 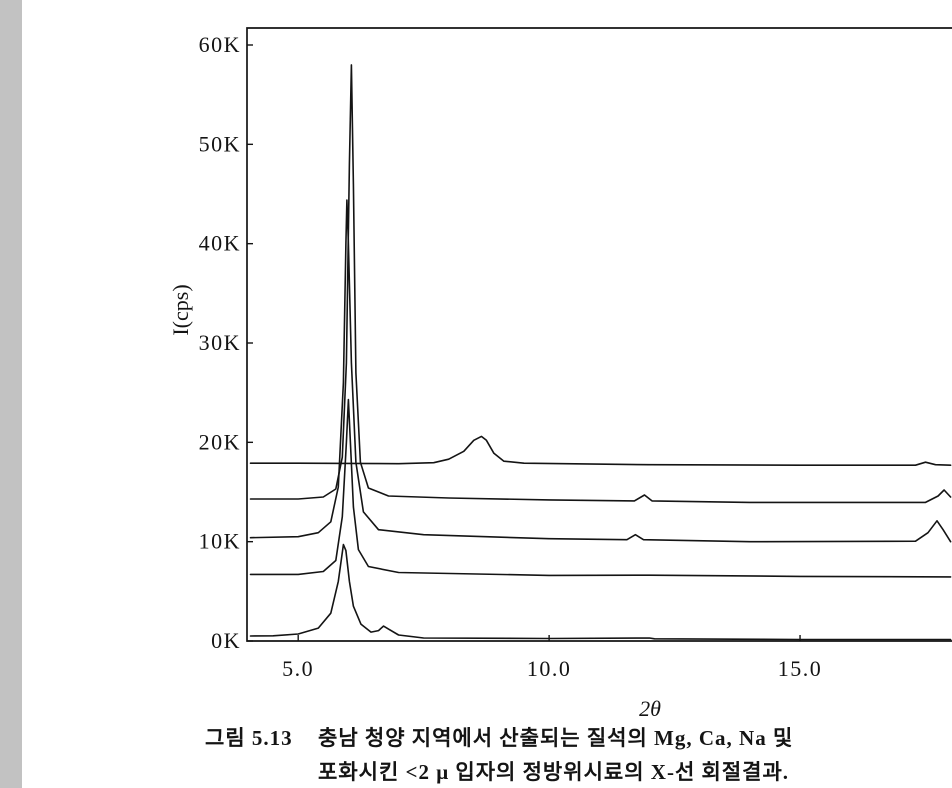 What do you see at coordinates (556, 738) in the screenshot?
I see `caption-line-1: 충남 청양 지역에서 산출되는 질석의 Mg, Ca, Na 및` at bounding box center [556, 738].